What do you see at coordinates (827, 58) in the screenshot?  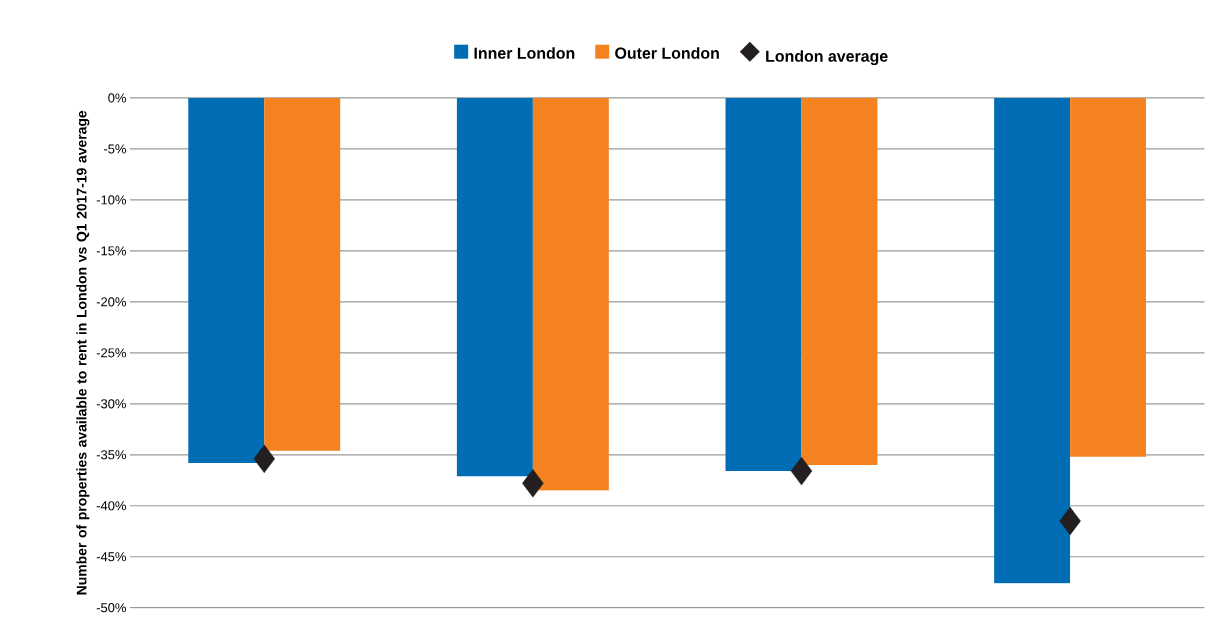 I see `legend-label: London average` at bounding box center [827, 58].